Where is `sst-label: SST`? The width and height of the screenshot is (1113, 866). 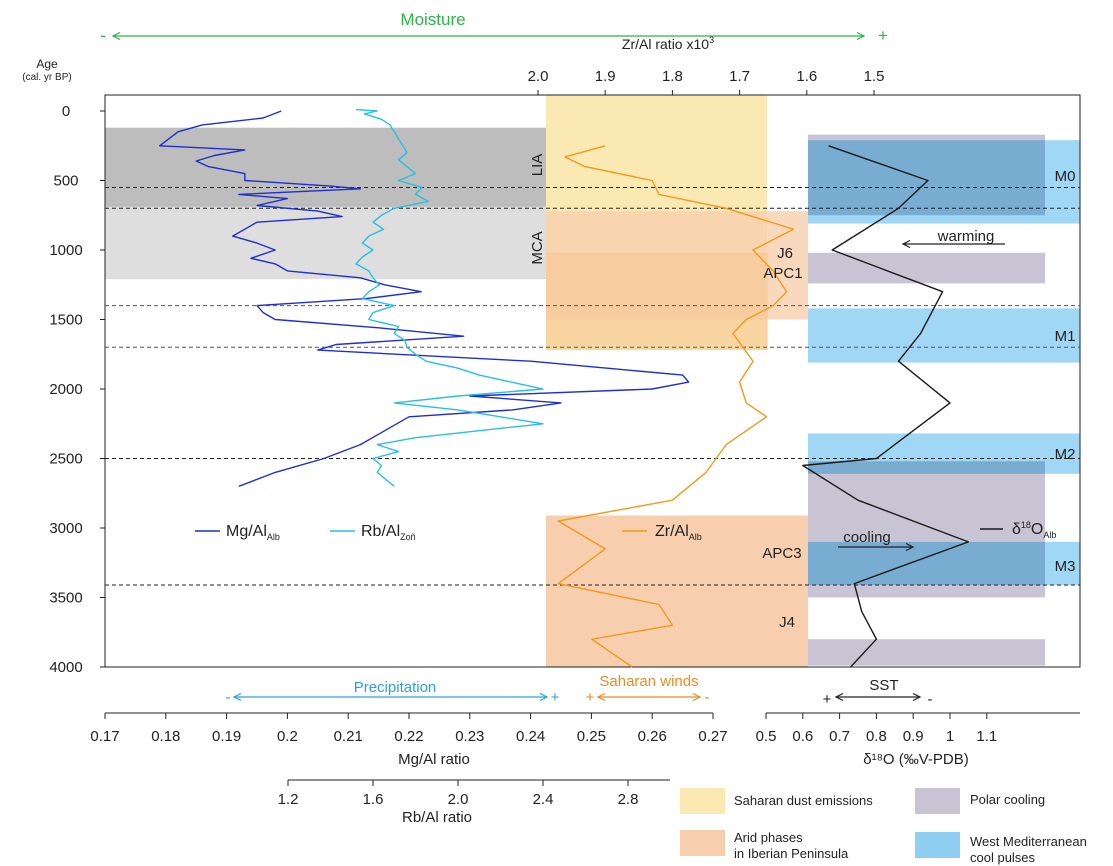
sst-label: SST is located at coordinates (883, 685).